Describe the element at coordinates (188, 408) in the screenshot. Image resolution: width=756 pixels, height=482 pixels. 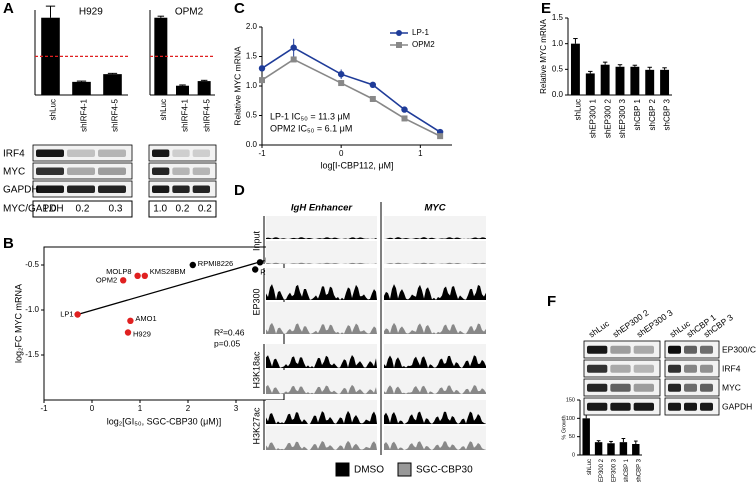
I see `x-tick-label: 2` at that location.